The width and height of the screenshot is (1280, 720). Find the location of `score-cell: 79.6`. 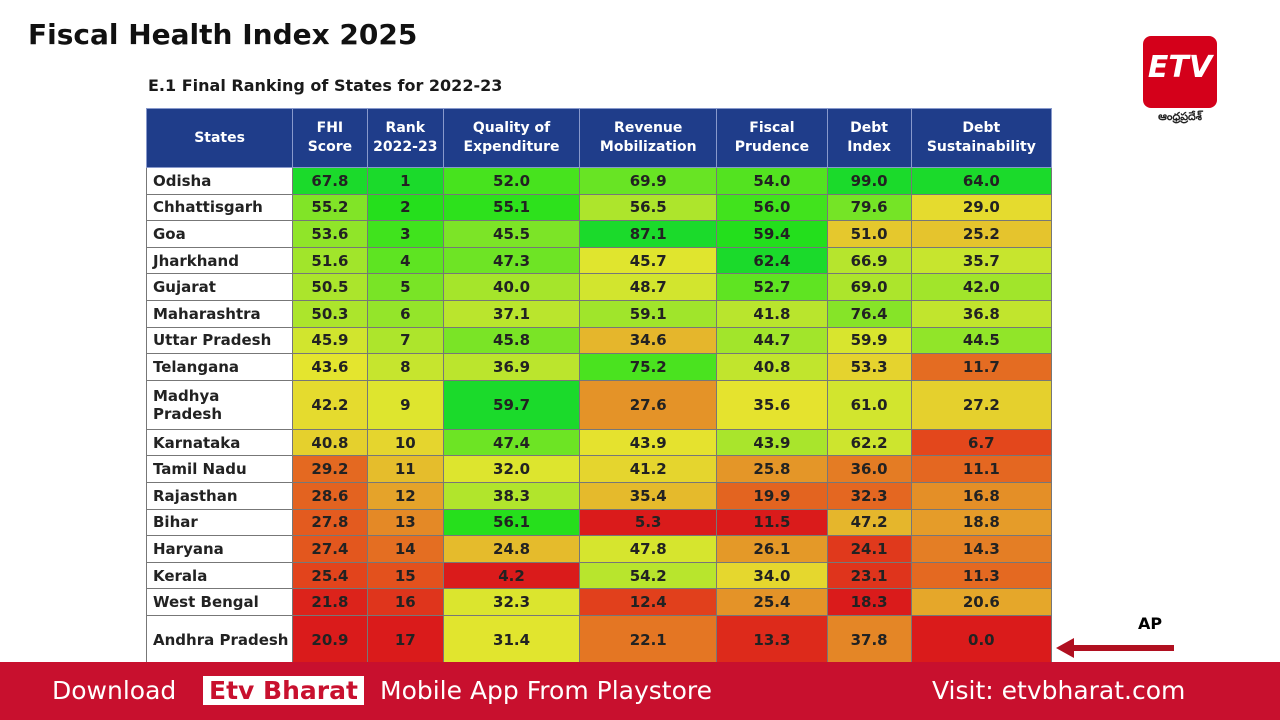

score-cell: 79.6 is located at coordinates (869, 207).